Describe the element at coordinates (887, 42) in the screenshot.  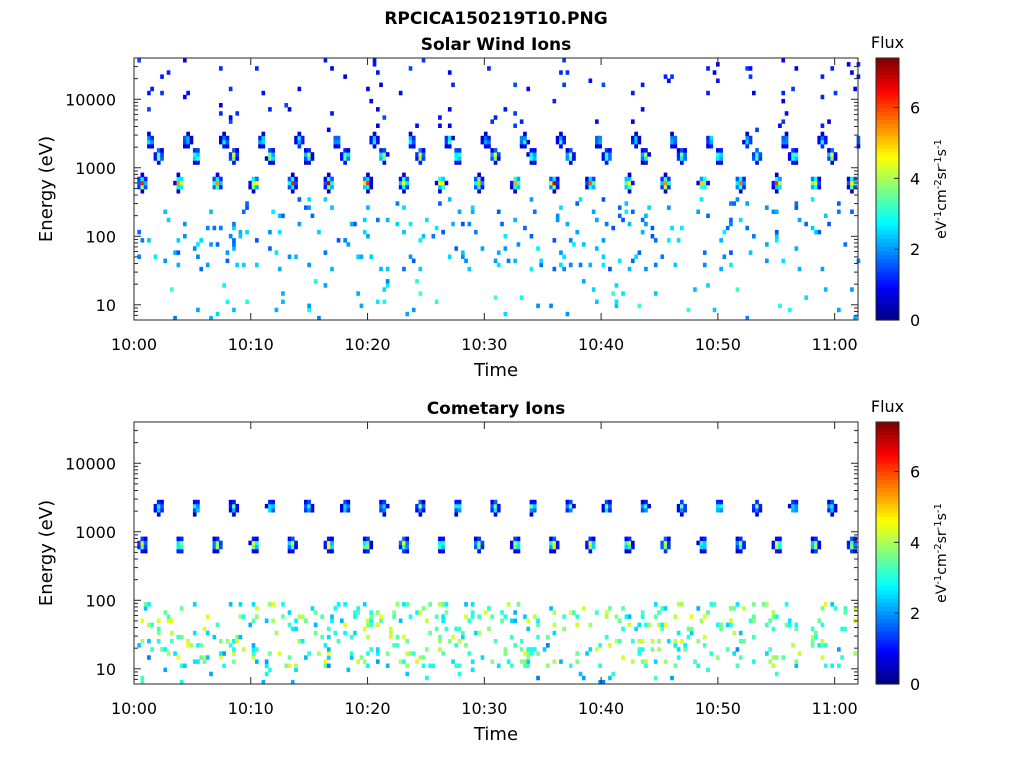
I see `colorbar-title: Flux` at that location.